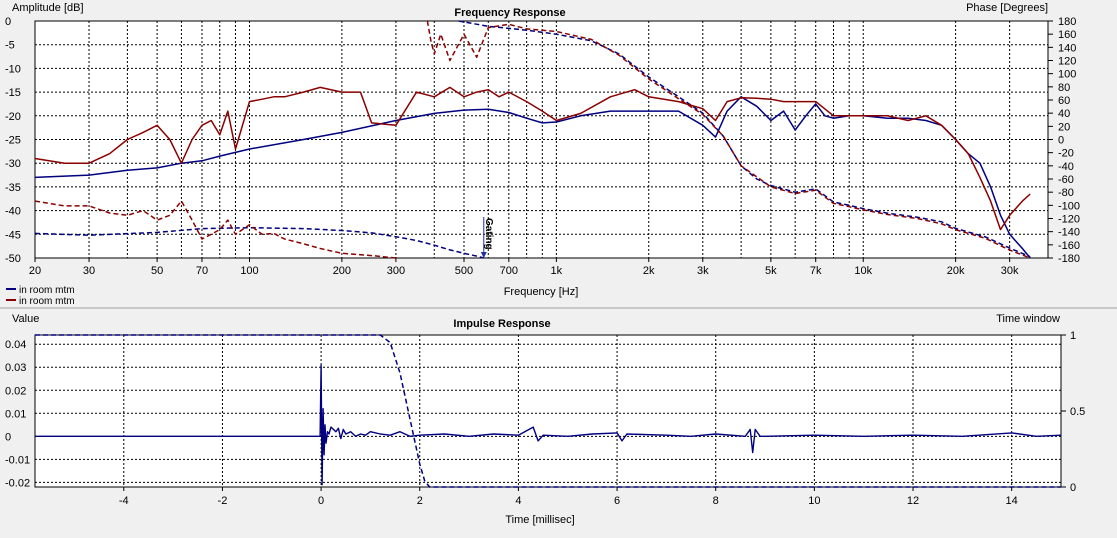  Describe the element at coordinates (8, 22) in the screenshot. I see `freq-y-tick-label: 0` at that location.